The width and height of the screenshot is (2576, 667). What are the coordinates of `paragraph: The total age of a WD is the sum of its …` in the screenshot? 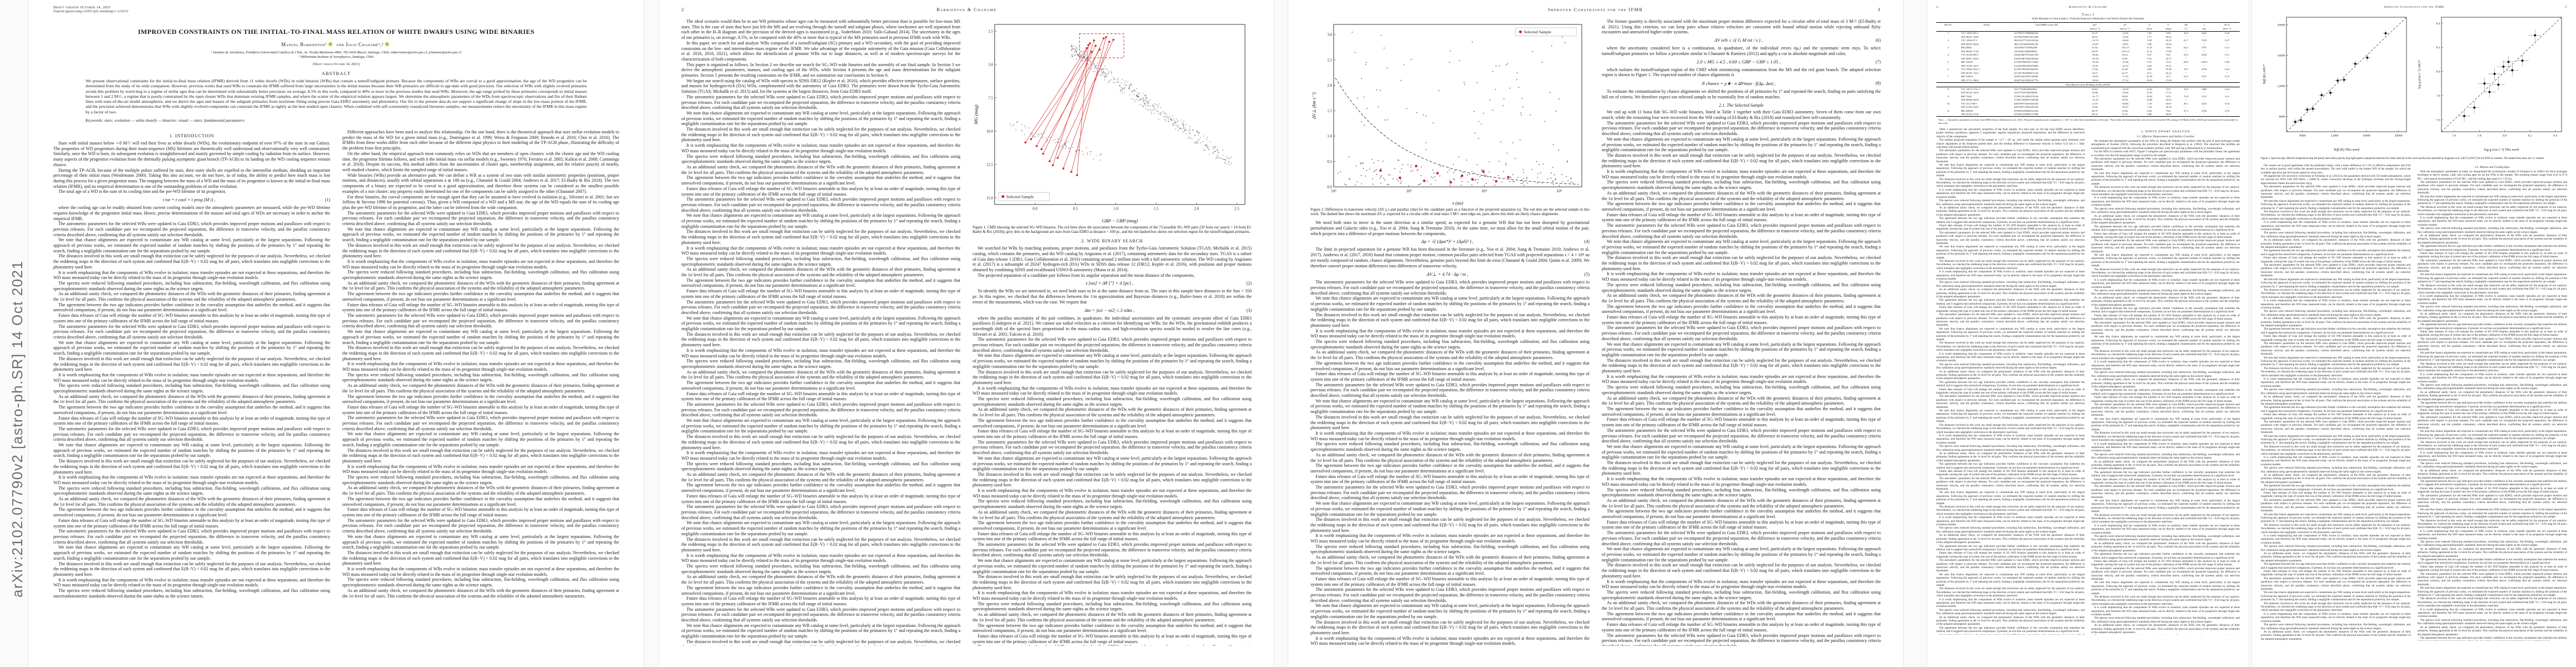 It's located at (142, 192).